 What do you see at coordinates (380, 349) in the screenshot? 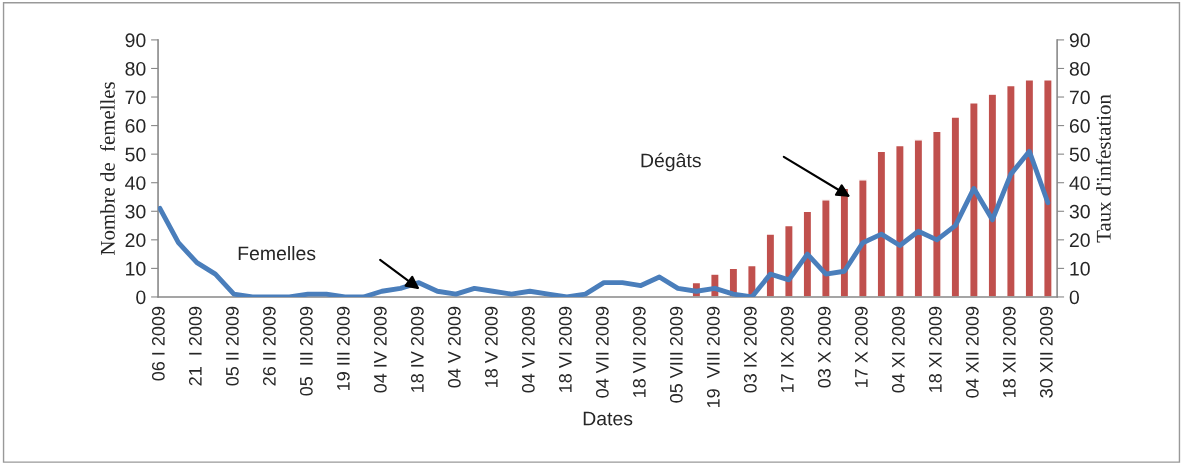
I see `x-tick-label: 04 IV 2009` at bounding box center [380, 349].